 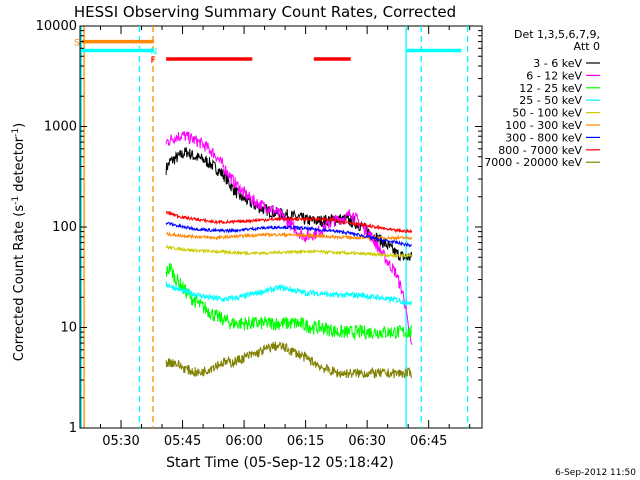 What do you see at coordinates (554, 75) in the screenshot?
I see `legend-label-1: 6 - 12 keV` at bounding box center [554, 75].